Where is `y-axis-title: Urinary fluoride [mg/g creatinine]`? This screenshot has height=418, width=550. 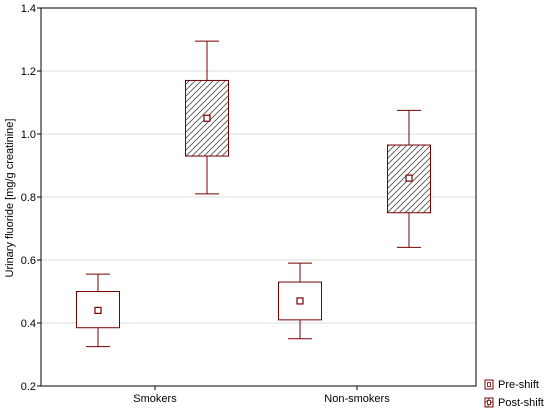 y-axis-title: Urinary fluoride [mg/g creatinine] is located at coordinates (10, 198).